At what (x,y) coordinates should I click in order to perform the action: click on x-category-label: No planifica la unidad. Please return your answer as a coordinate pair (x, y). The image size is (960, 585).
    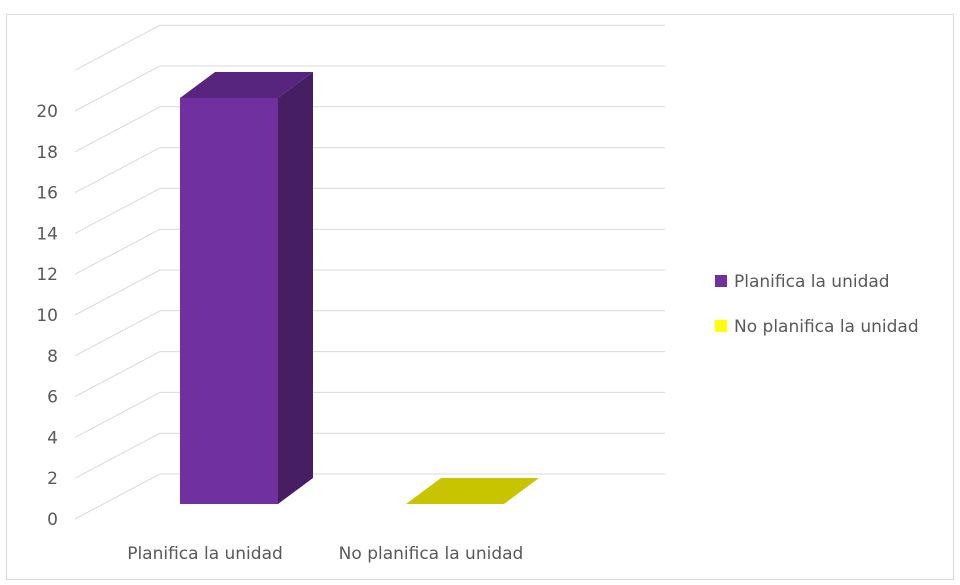
    Looking at the image, I should click on (431, 554).